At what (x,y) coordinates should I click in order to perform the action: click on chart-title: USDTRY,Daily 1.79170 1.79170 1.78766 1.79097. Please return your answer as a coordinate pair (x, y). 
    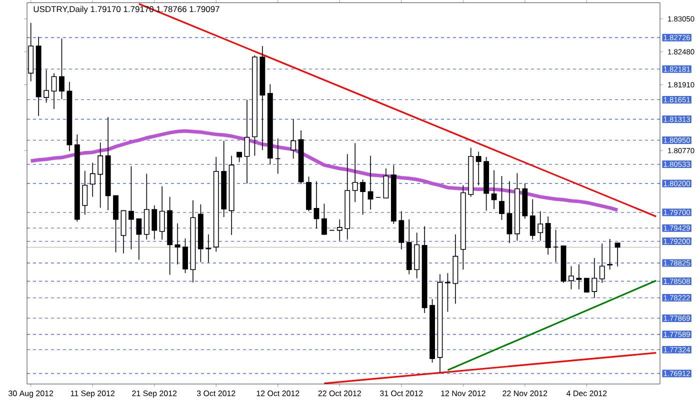
    Looking at the image, I should click on (127, 10).